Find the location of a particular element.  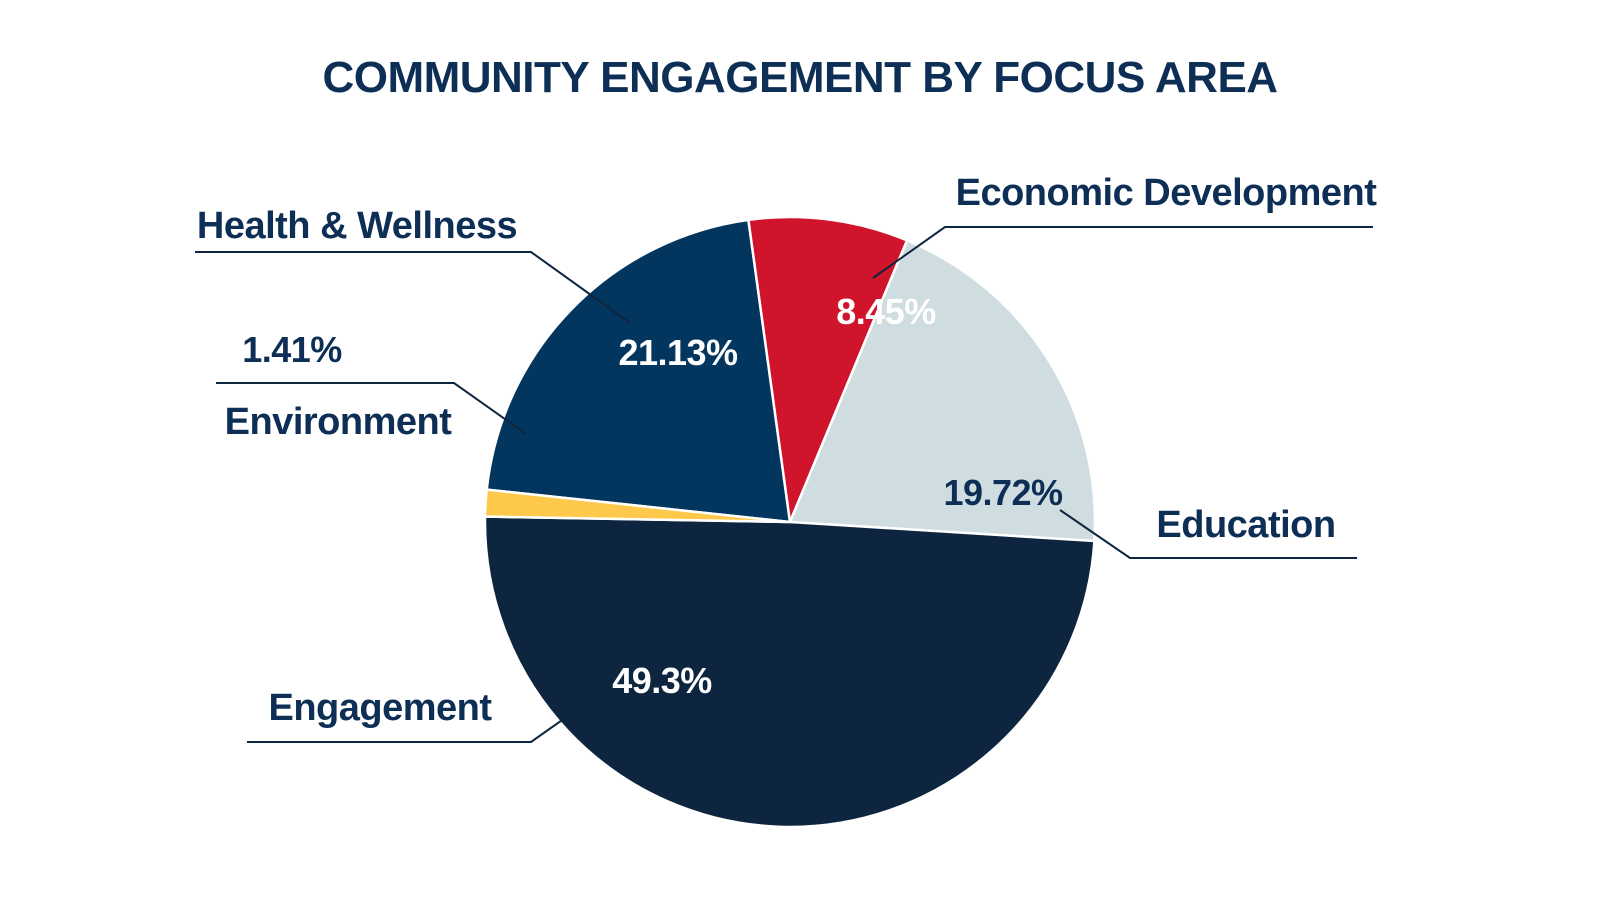

leader-line-environment is located at coordinates (371, 408).